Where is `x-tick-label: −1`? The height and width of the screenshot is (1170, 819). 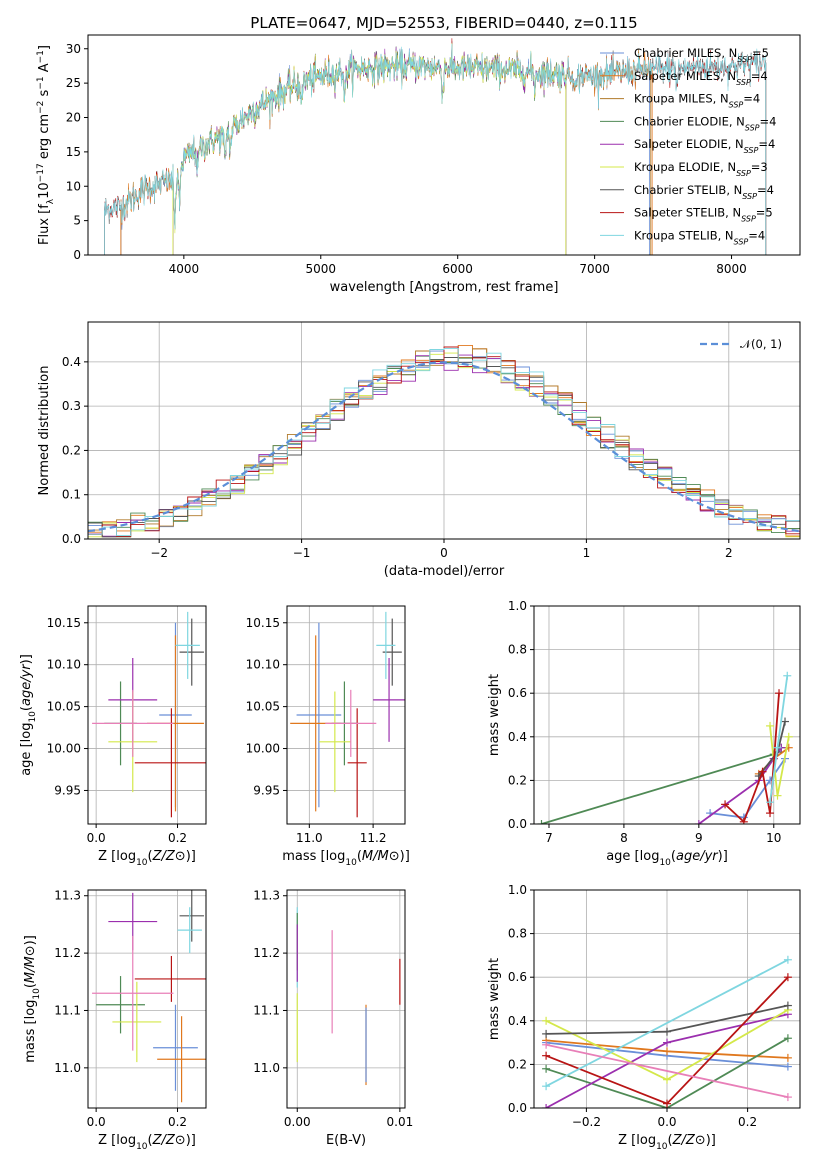 x-tick-label: −1 is located at coordinates (302, 553).